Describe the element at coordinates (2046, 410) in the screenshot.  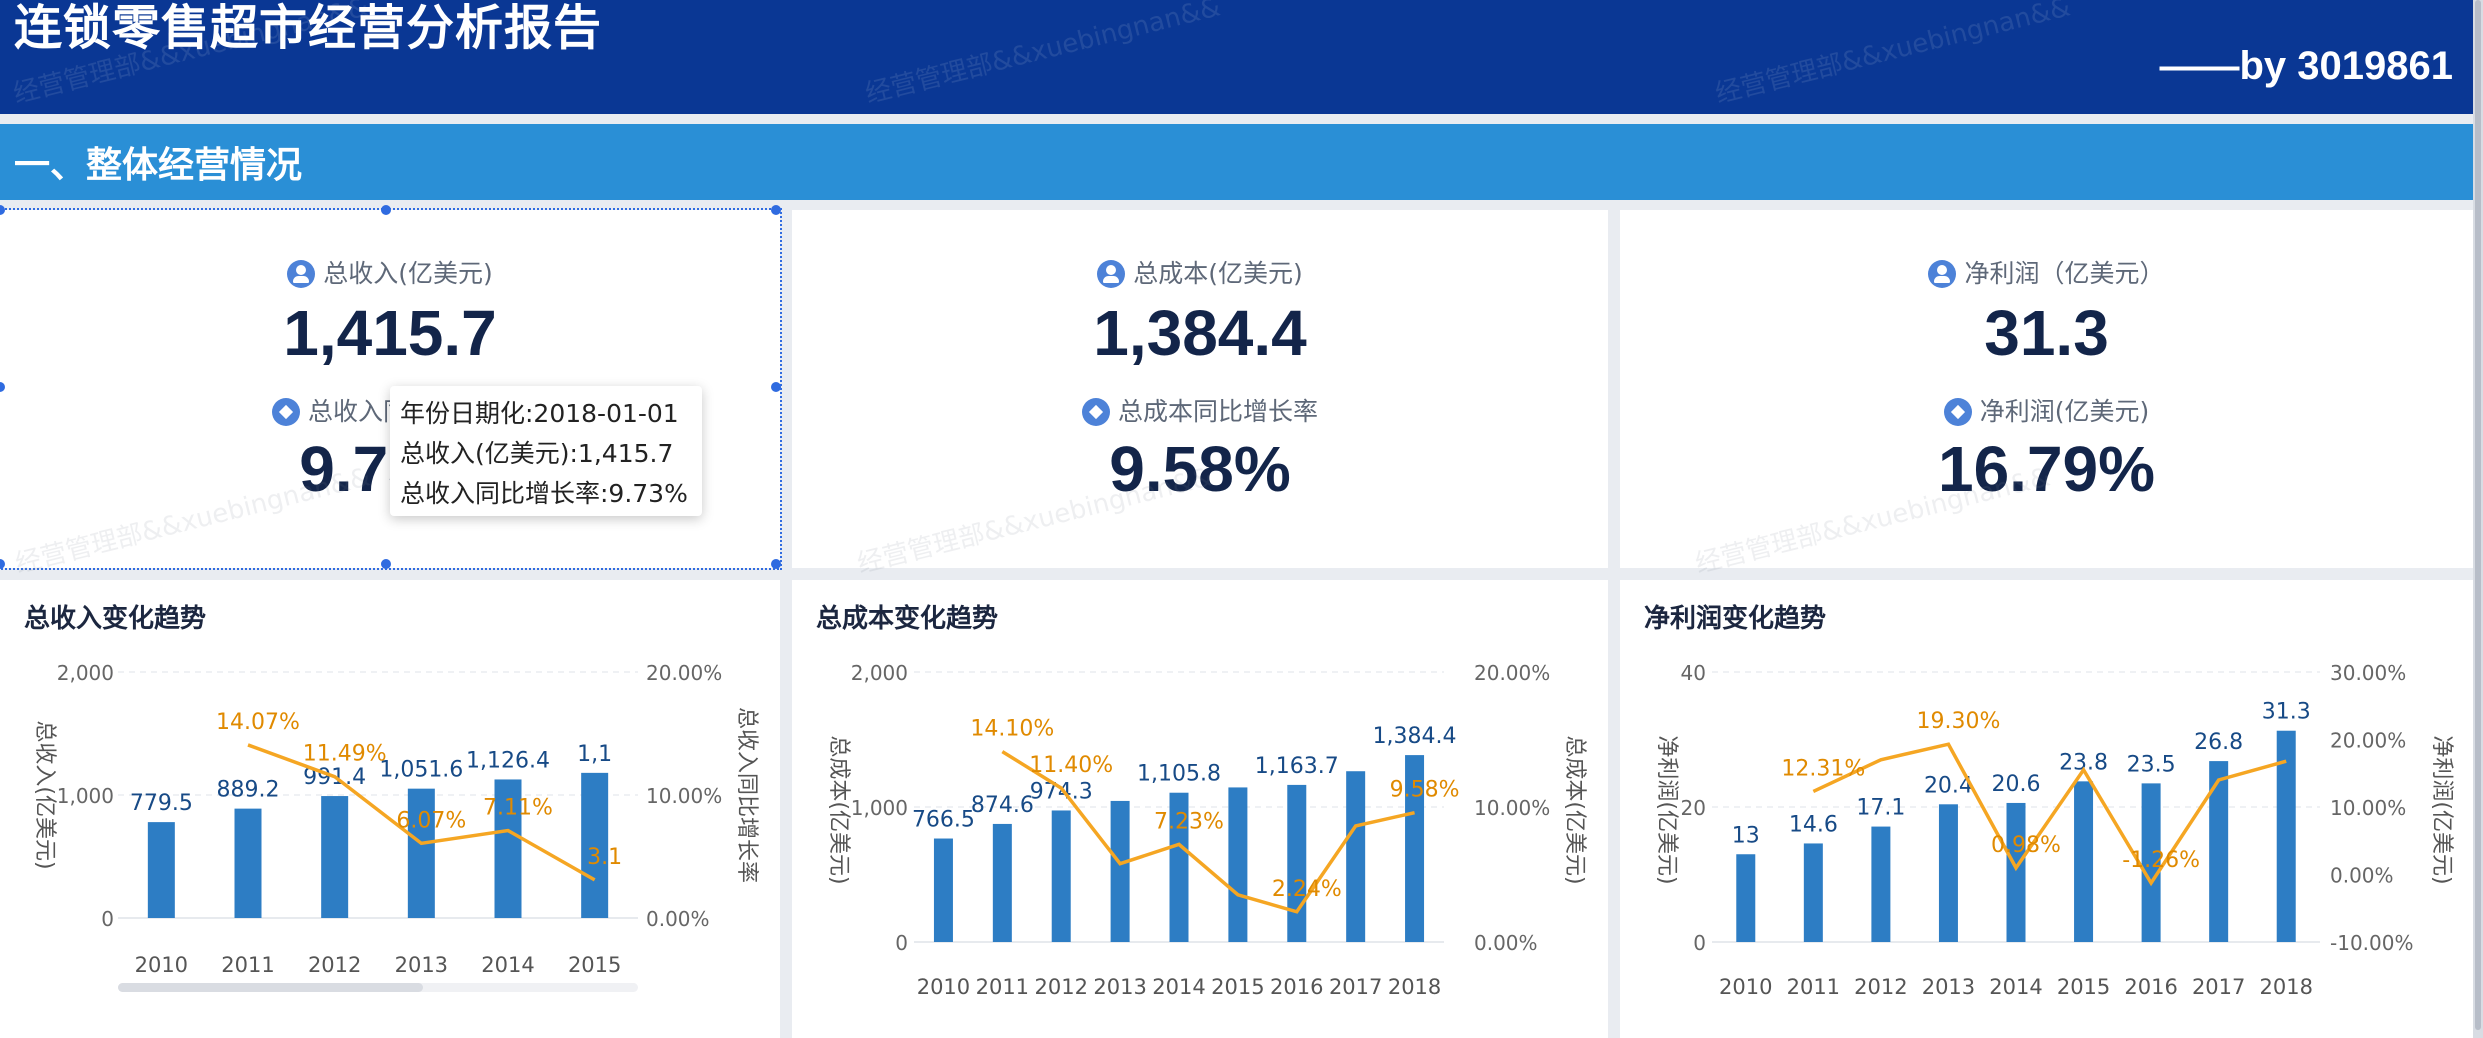
I see `kpi-rate-label: 净利润(亿美元)` at that location.